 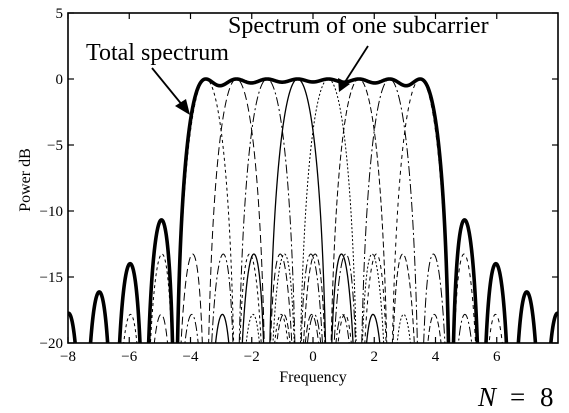 I want to click on n-value: 8, so click(x=547, y=397).